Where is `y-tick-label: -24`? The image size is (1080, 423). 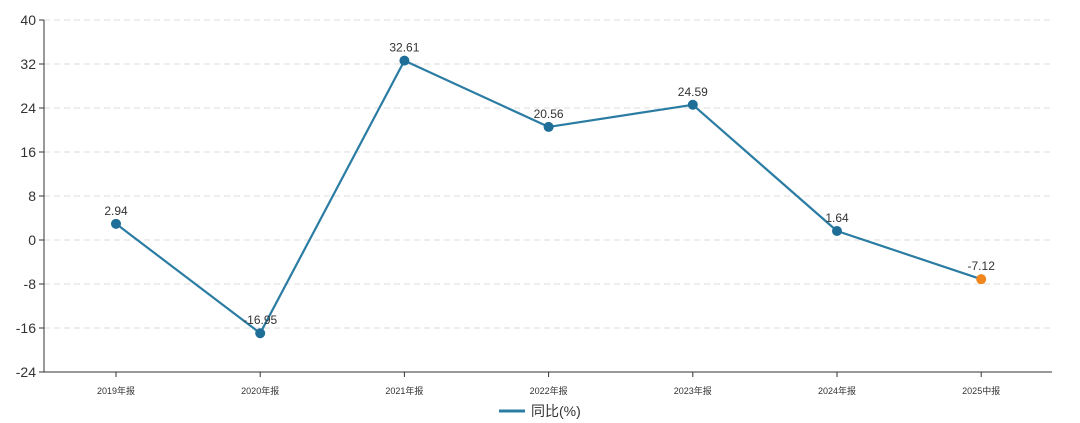 y-tick-label: -24 is located at coordinates (26, 372).